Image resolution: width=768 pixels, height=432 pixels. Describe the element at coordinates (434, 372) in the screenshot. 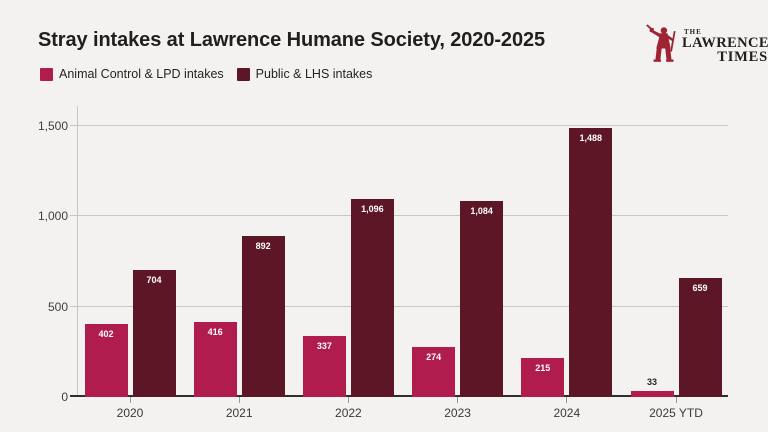

I see `bar: 274` at that location.